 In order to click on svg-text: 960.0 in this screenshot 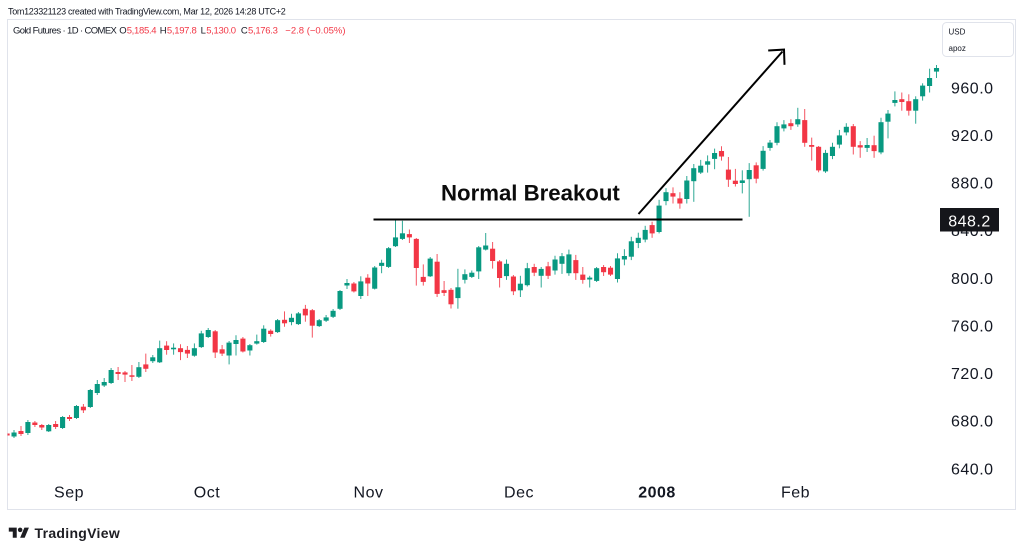, I will do `click(972, 88)`.